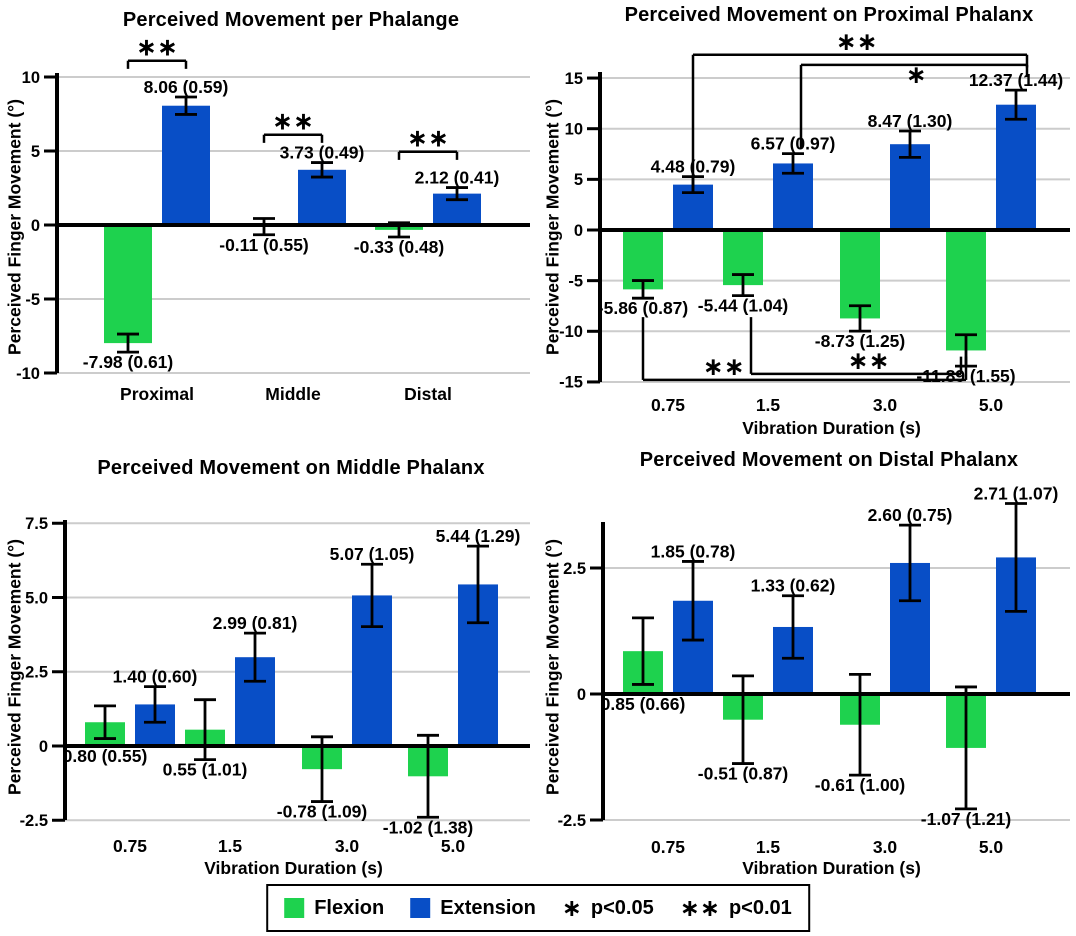 The height and width of the screenshot is (936, 1076). I want to click on value-label: -5.86 (0.87), so click(643, 308).